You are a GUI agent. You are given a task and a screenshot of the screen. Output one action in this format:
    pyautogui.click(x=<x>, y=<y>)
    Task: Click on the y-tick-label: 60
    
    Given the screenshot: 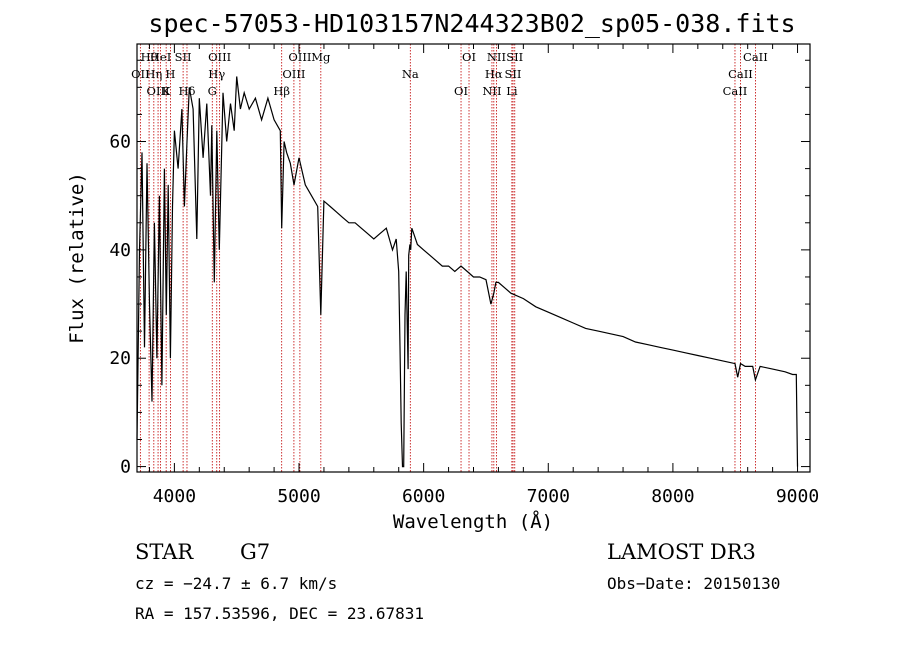 What is the action you would take?
    pyautogui.click(x=120, y=142)
    